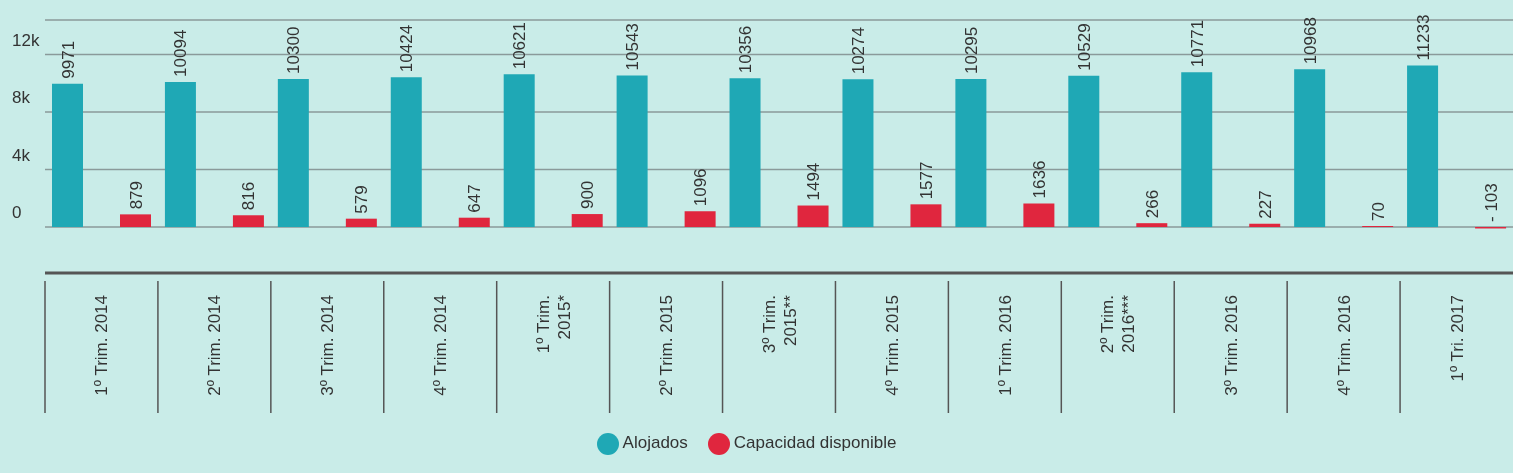 This screenshot has width=1513, height=473. I want to click on x-tick-label: 4º Trim. 2016, so click(1344, 345).